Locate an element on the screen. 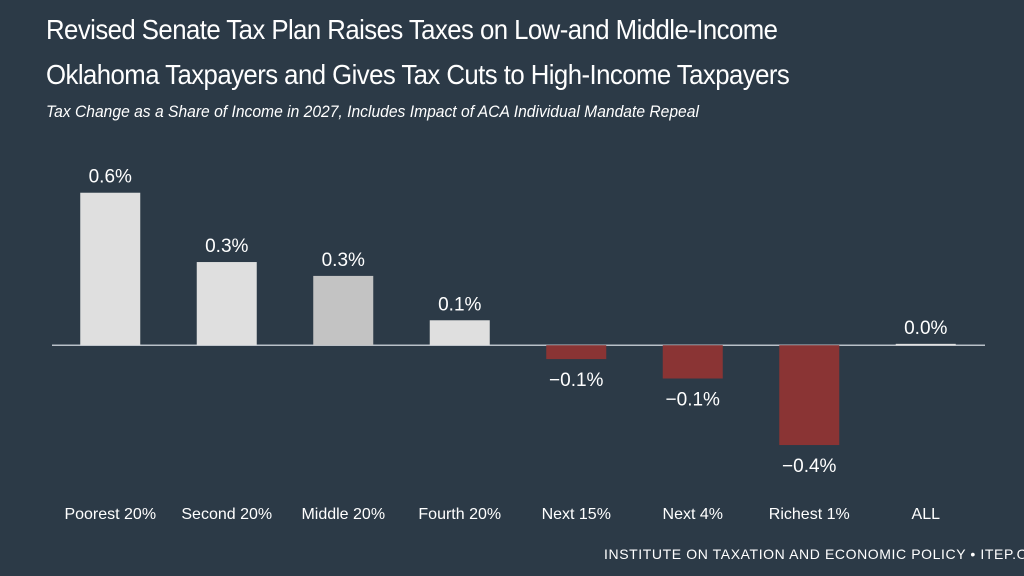 Image resolution: width=1024 pixels, height=576 pixels. data-label-0: 0.6% is located at coordinates (110, 177).